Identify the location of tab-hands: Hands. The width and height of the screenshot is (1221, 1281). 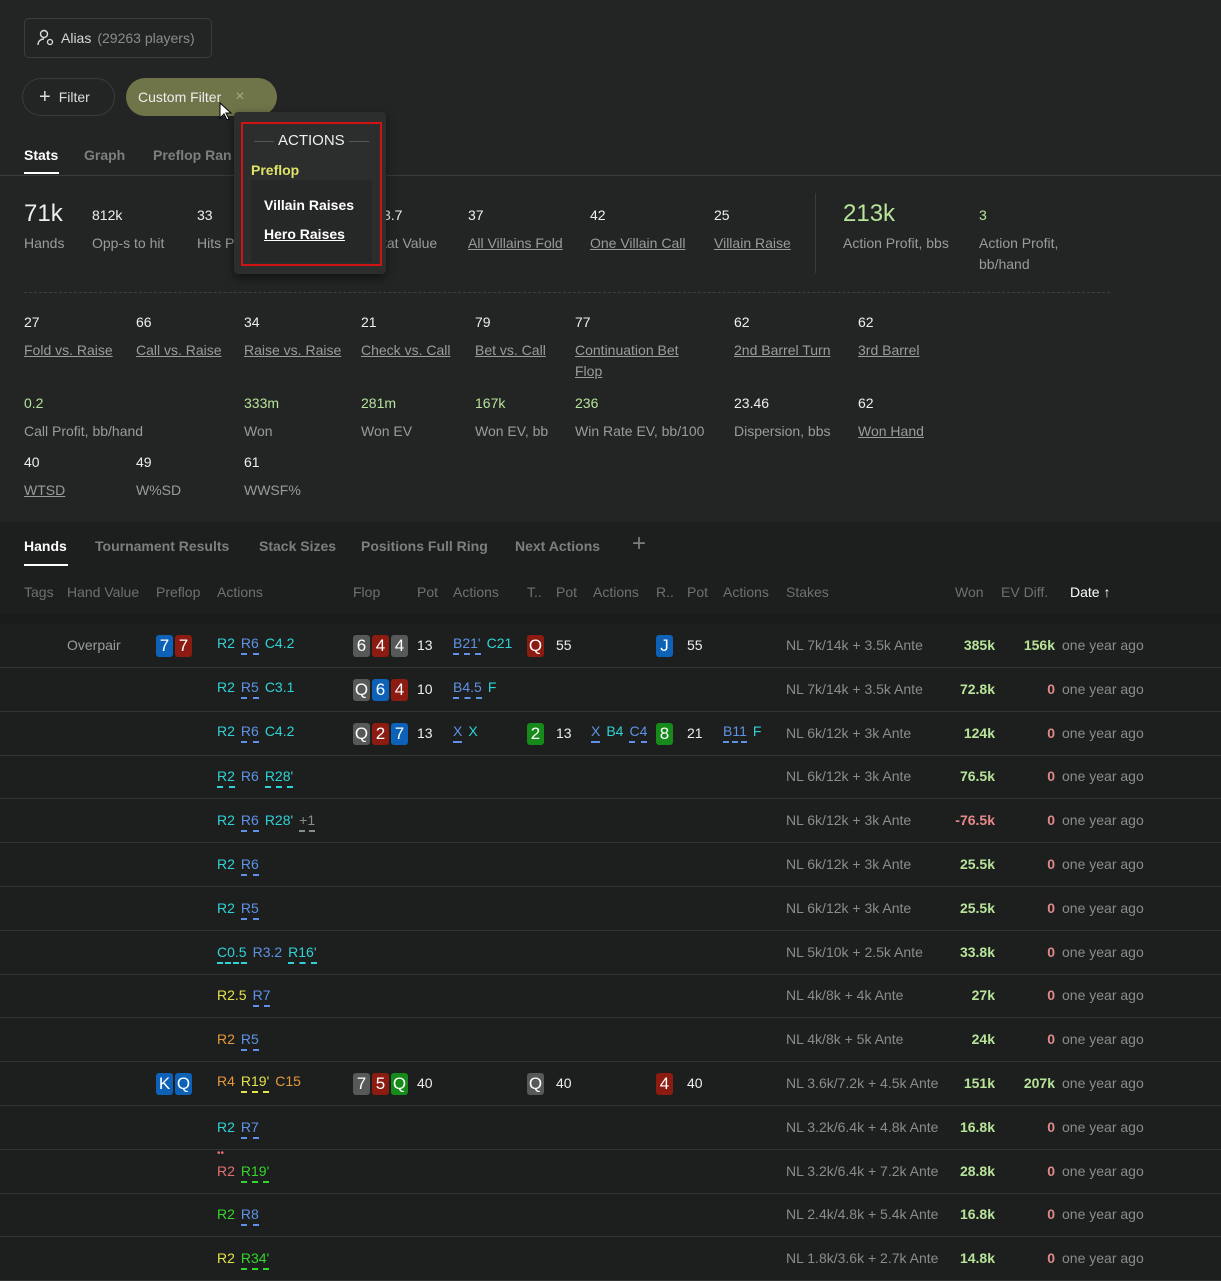
(45, 546).